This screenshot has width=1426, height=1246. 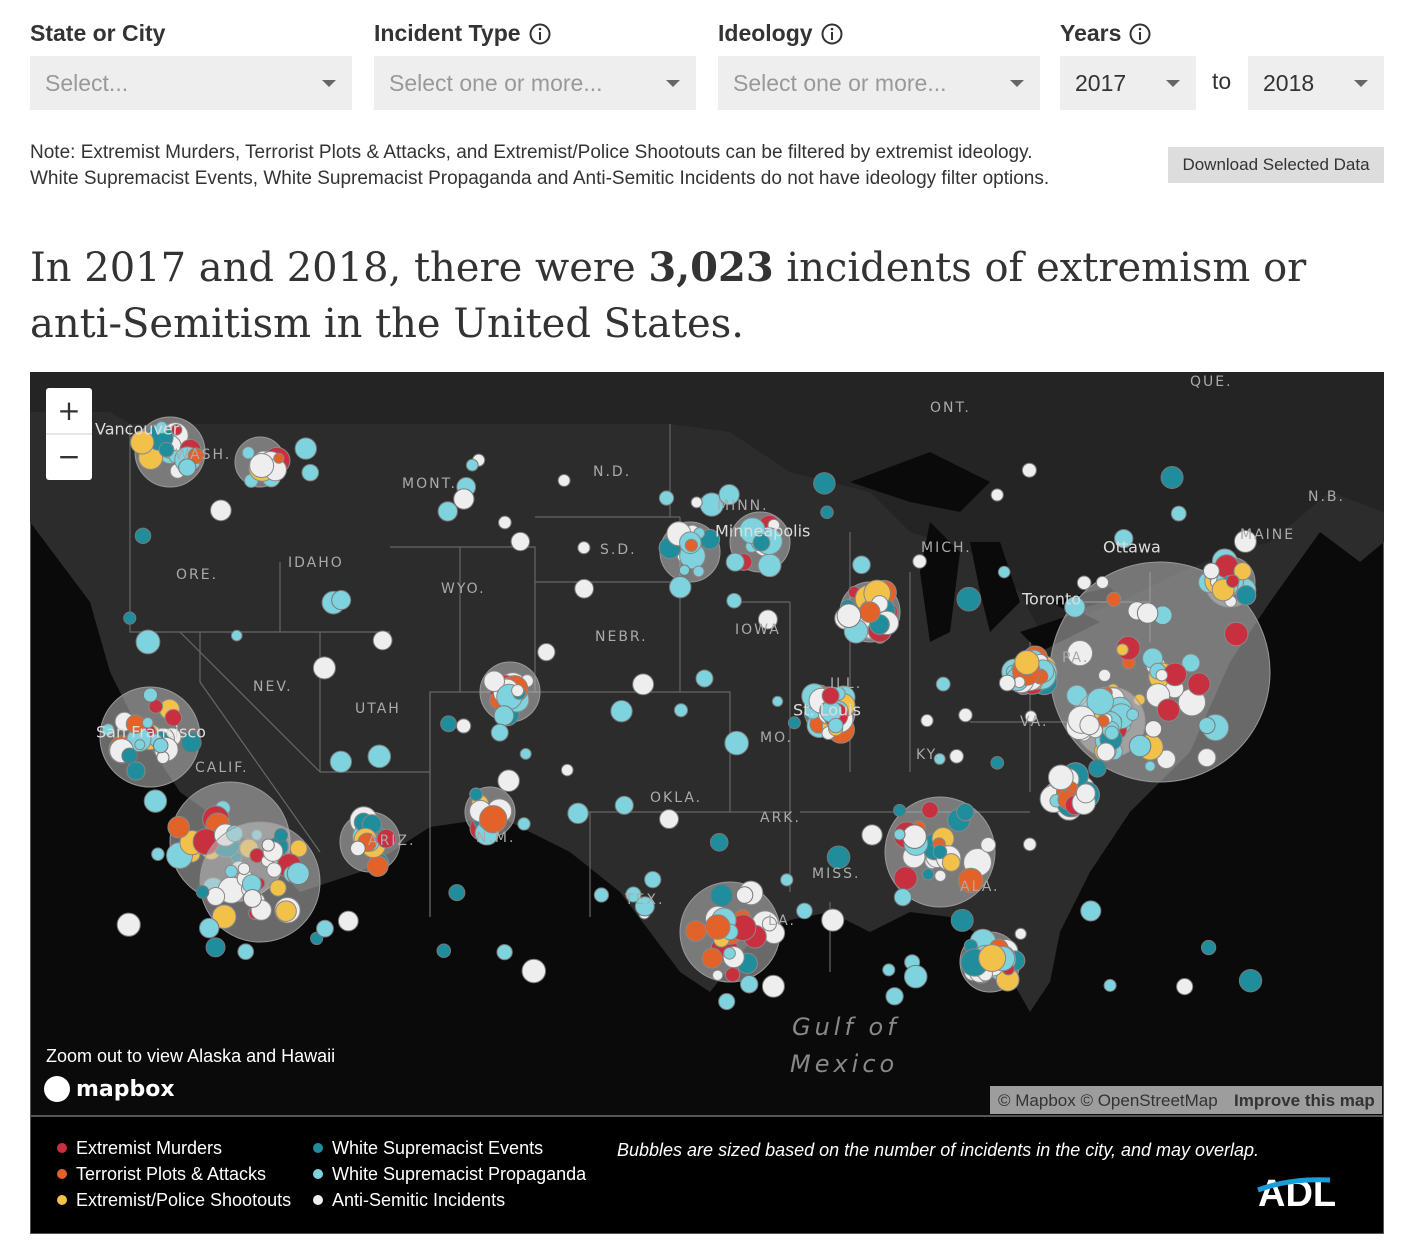 I want to click on mapbox-brand: mapbox, so click(x=125, y=1089).